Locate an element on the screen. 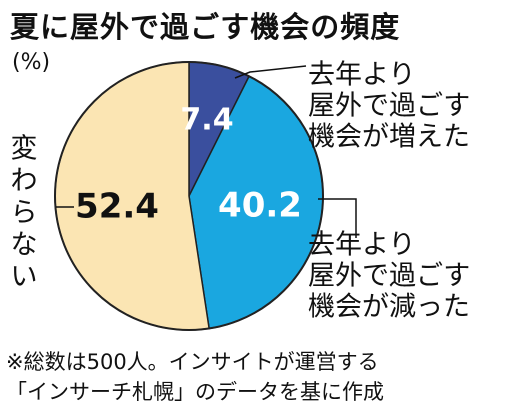  chart-title: 夏に屋外で過ごす機会の頻度 is located at coordinates (205, 27).